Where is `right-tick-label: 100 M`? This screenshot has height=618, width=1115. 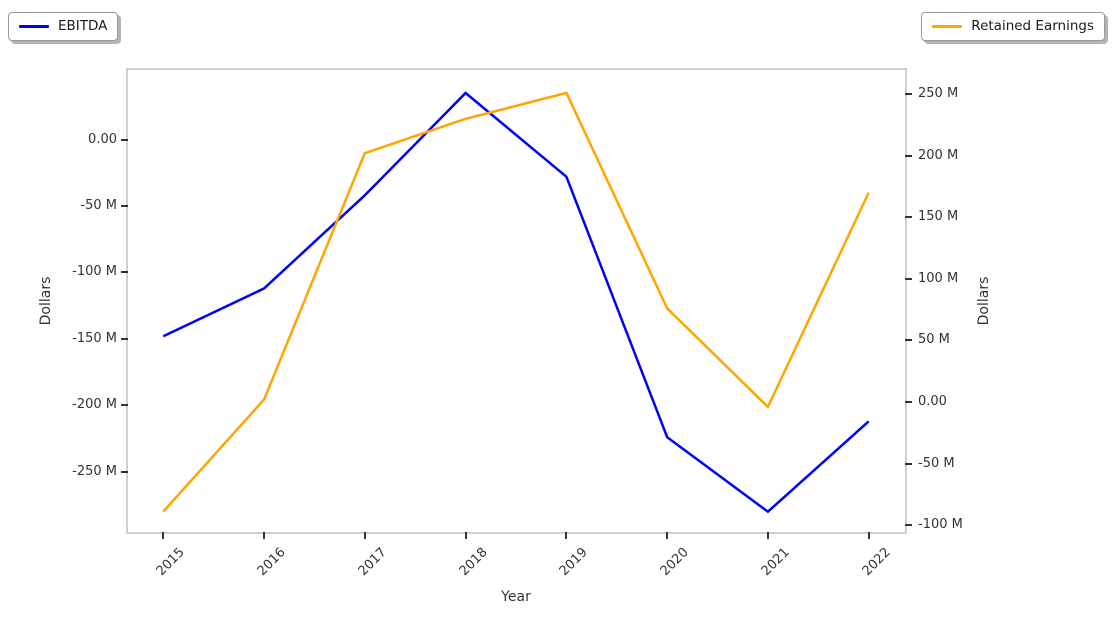 right-tick-label: 100 M is located at coordinates (938, 278).